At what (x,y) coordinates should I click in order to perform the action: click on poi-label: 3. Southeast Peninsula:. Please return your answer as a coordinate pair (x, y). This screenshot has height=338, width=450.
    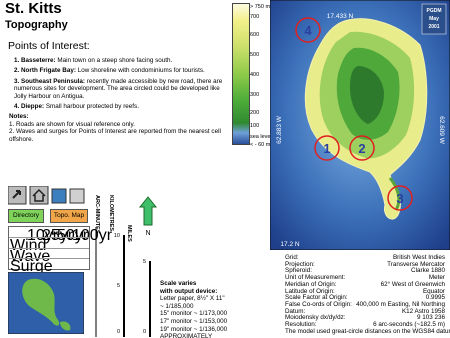
    Looking at the image, I should click on (50, 81).